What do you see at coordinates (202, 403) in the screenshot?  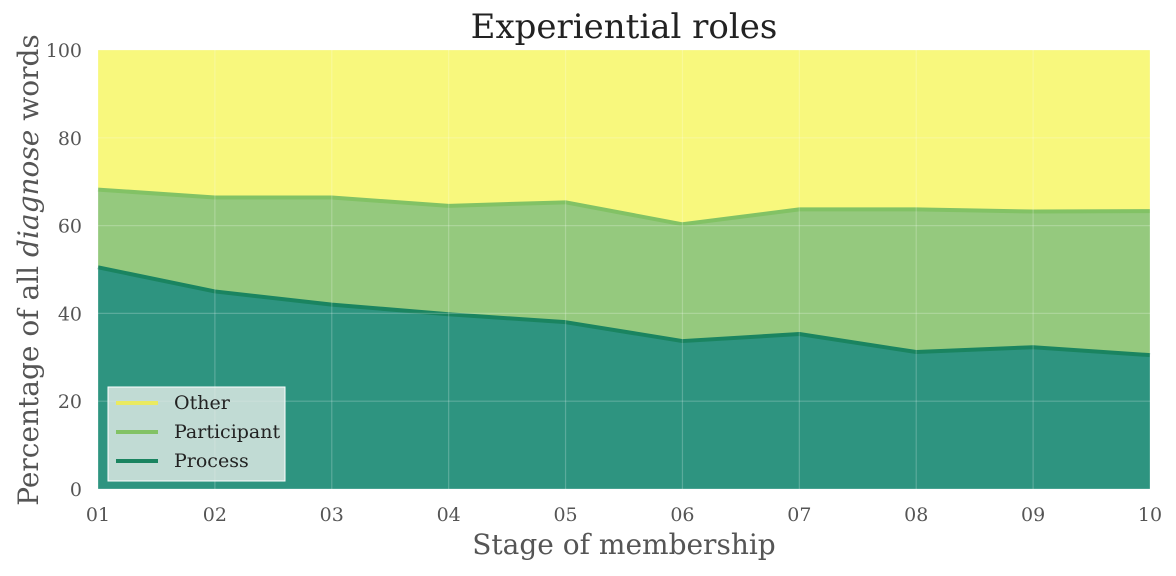 I see `legend-label-other: Other` at bounding box center [202, 403].